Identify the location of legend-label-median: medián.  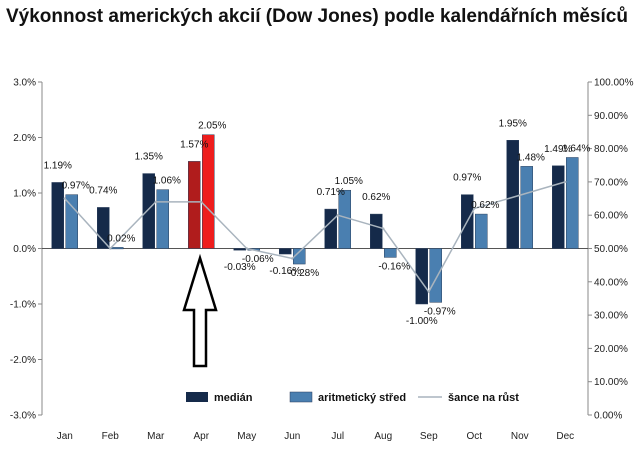
(233, 398).